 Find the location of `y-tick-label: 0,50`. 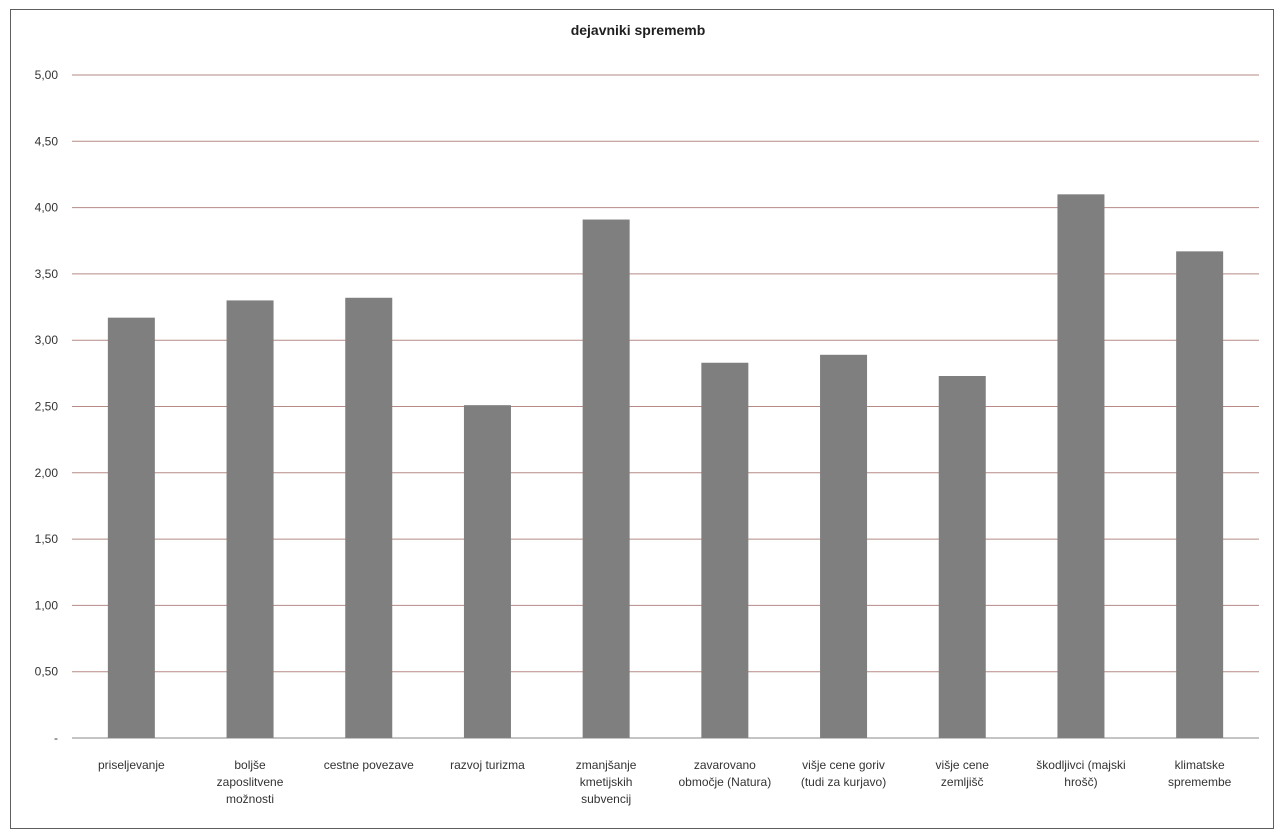

y-tick-label: 0,50 is located at coordinates (47, 672).